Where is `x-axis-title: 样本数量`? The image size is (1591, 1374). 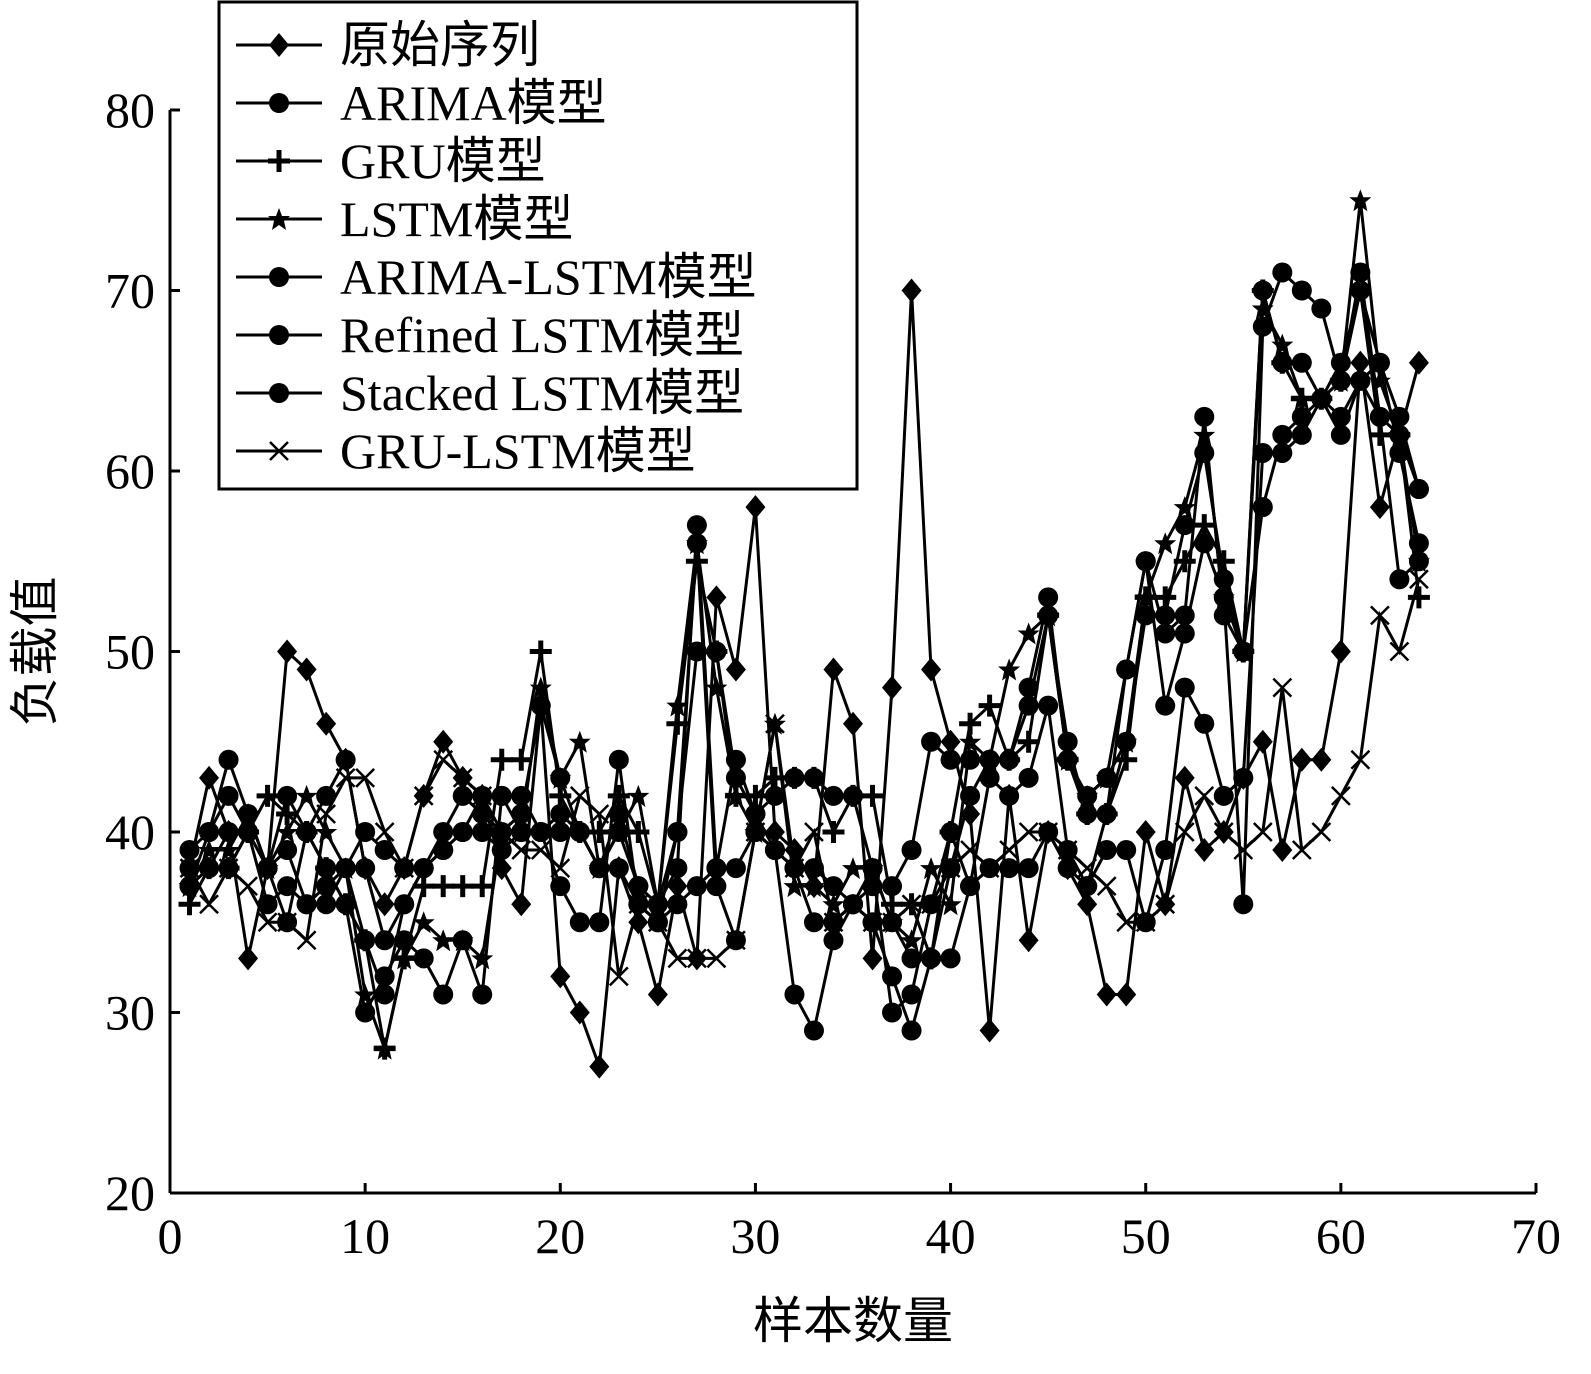 x-axis-title: 样本数量 is located at coordinates (853, 1321).